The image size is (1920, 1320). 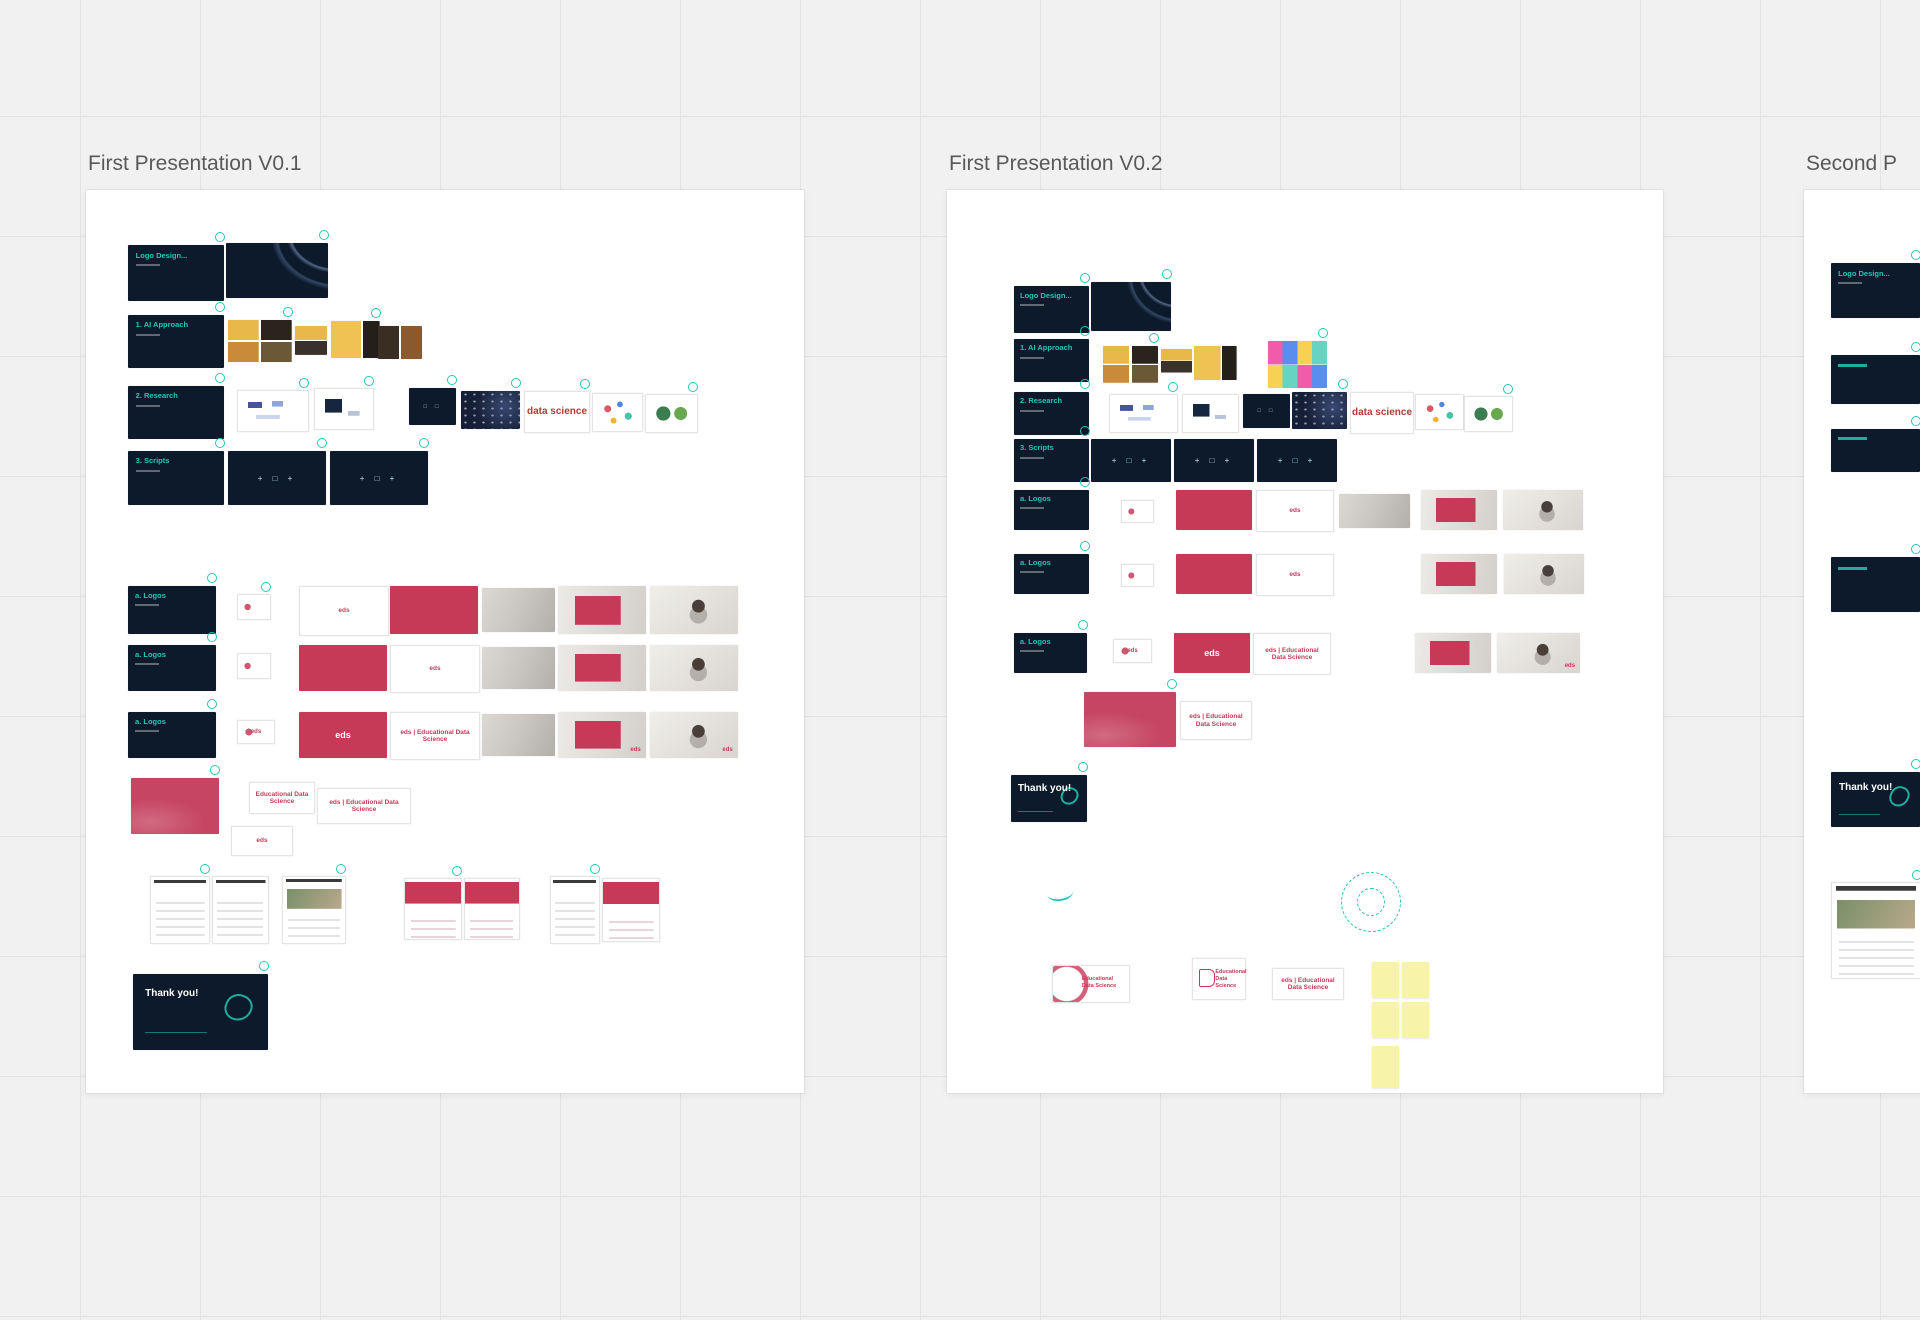 I want to click on frame-second: Second P Logo Design... Thank you!, so click(x=1862, y=622).